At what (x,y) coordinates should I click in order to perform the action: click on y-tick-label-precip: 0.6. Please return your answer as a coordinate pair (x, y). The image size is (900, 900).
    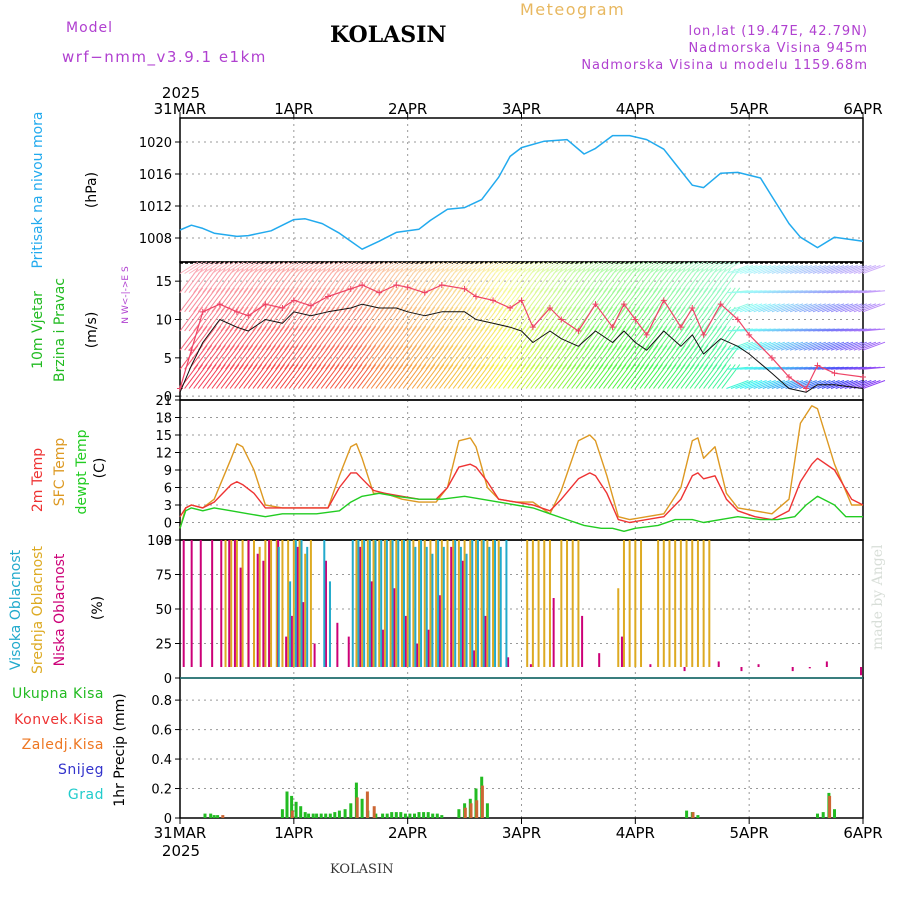
    Looking at the image, I should click on (161, 731).